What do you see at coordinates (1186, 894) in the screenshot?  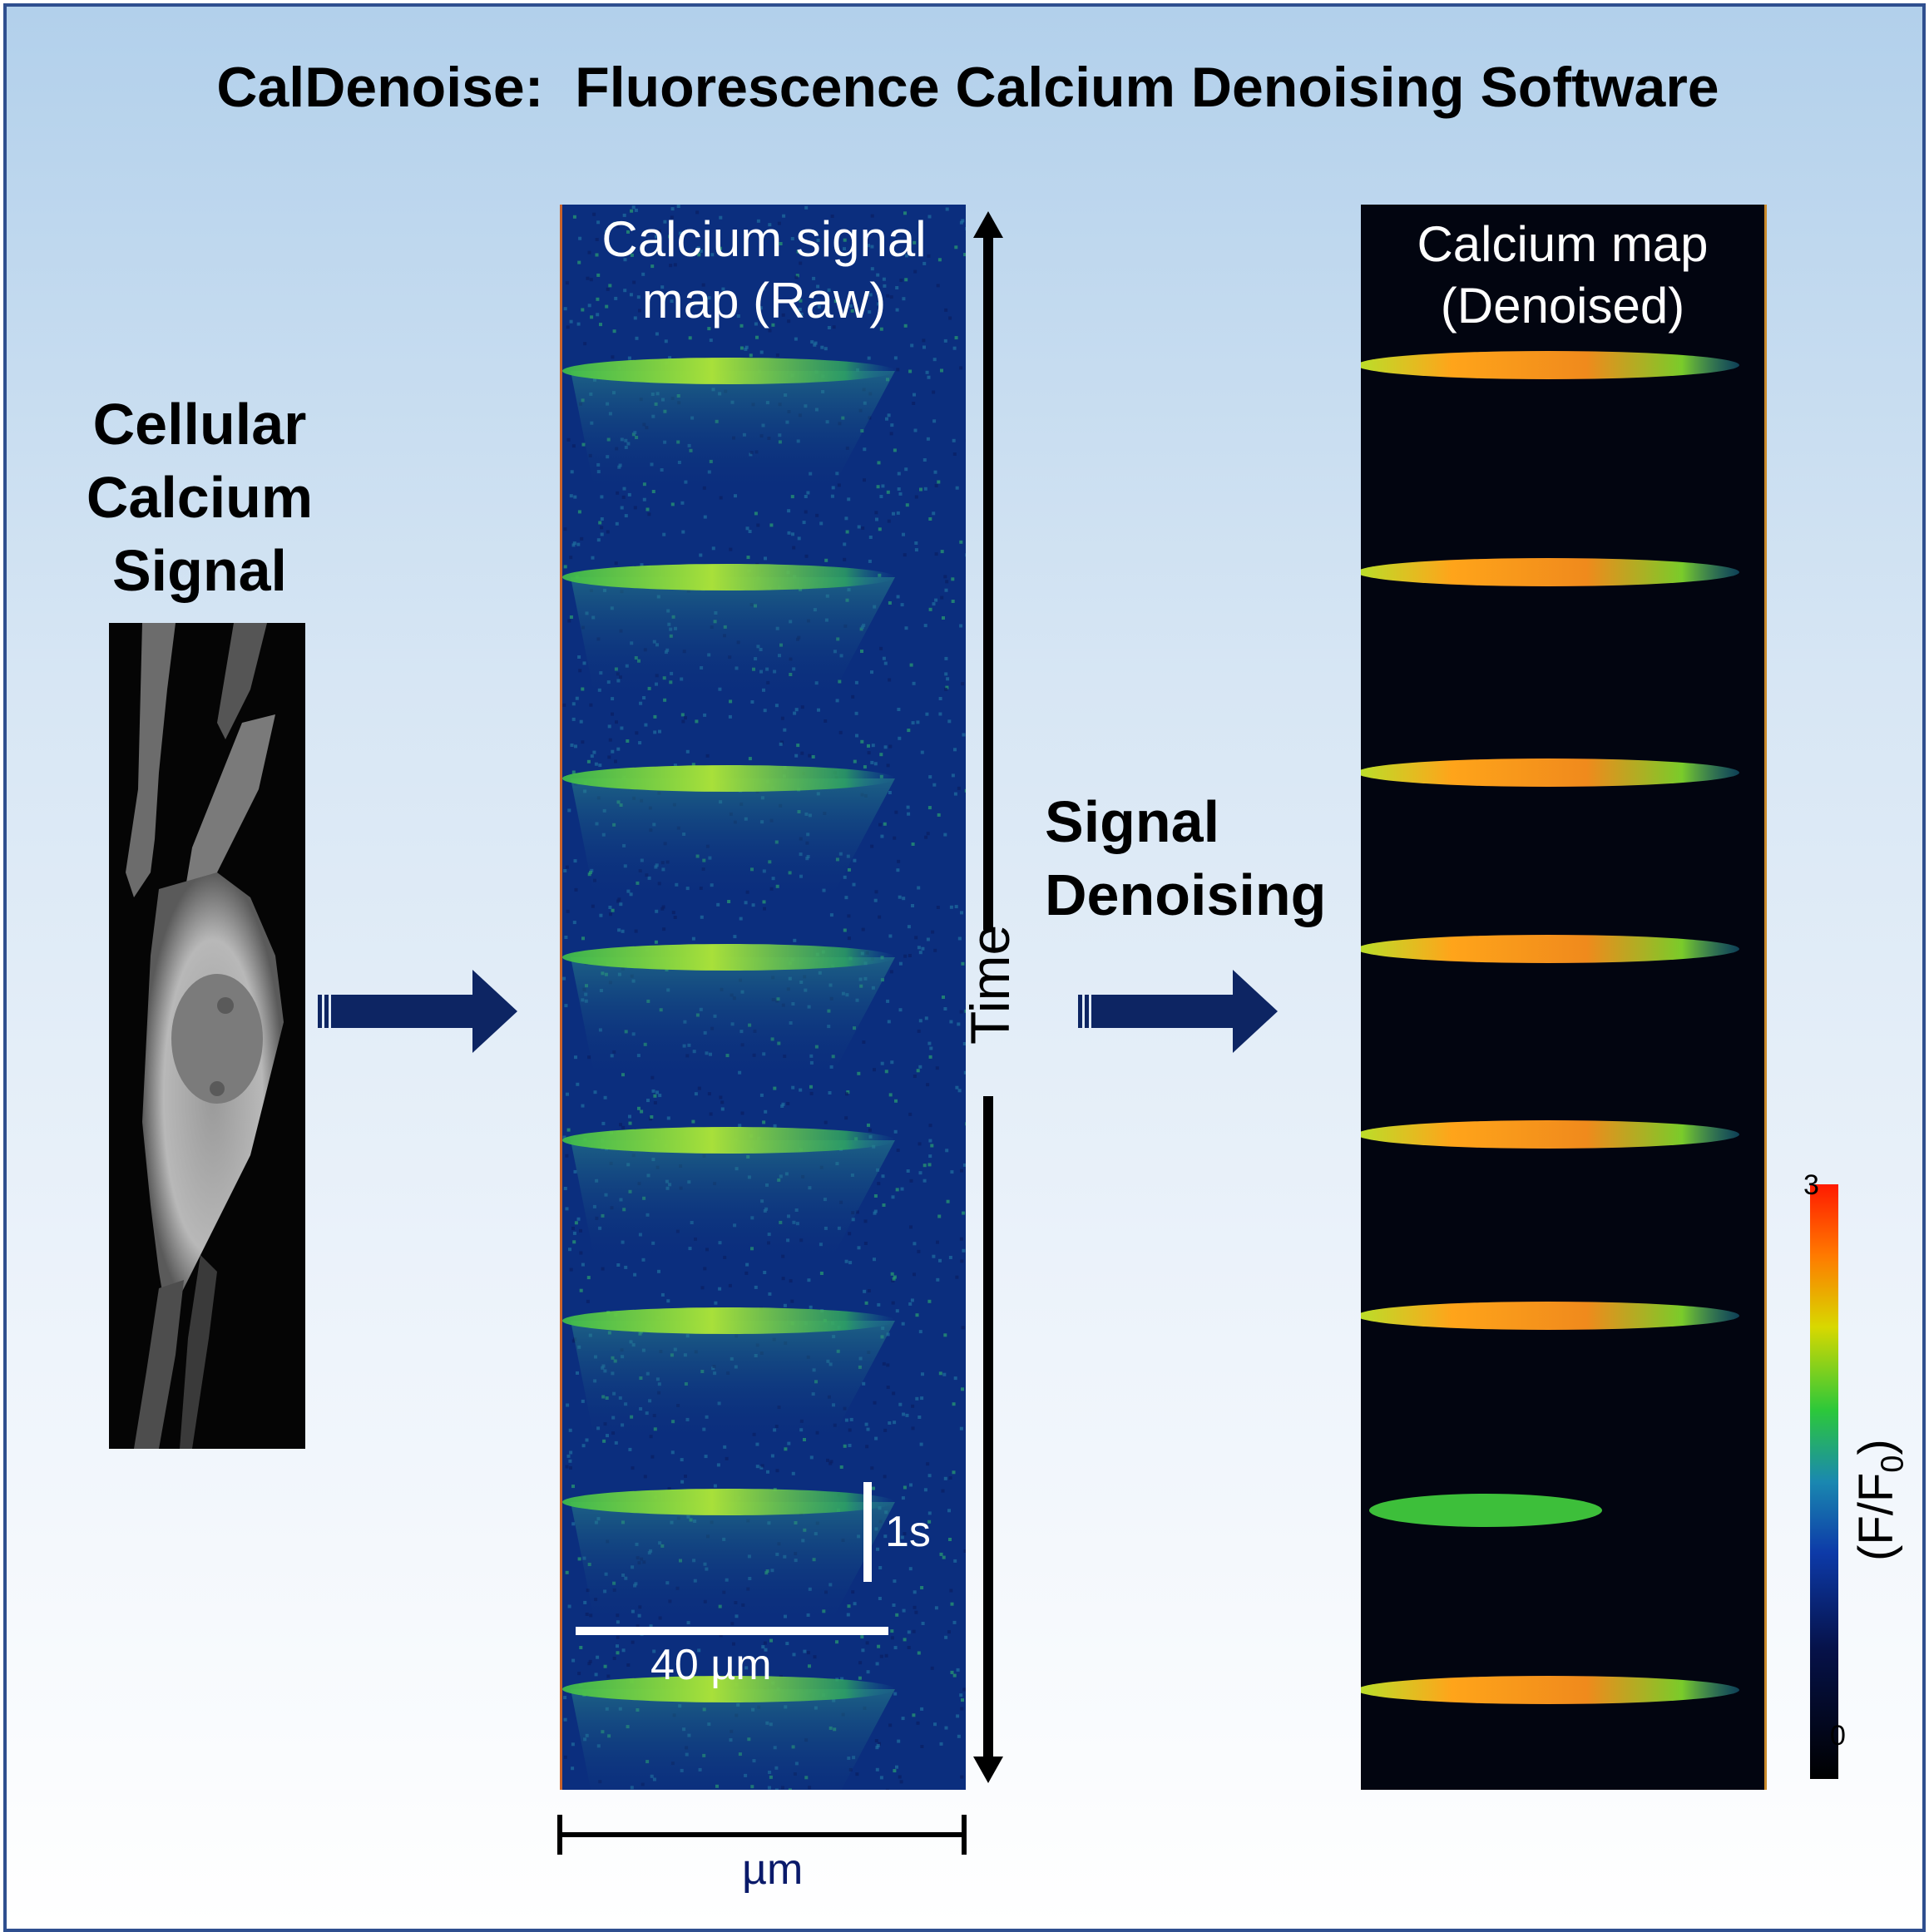 I see `process-line-2: Denoising` at bounding box center [1186, 894].